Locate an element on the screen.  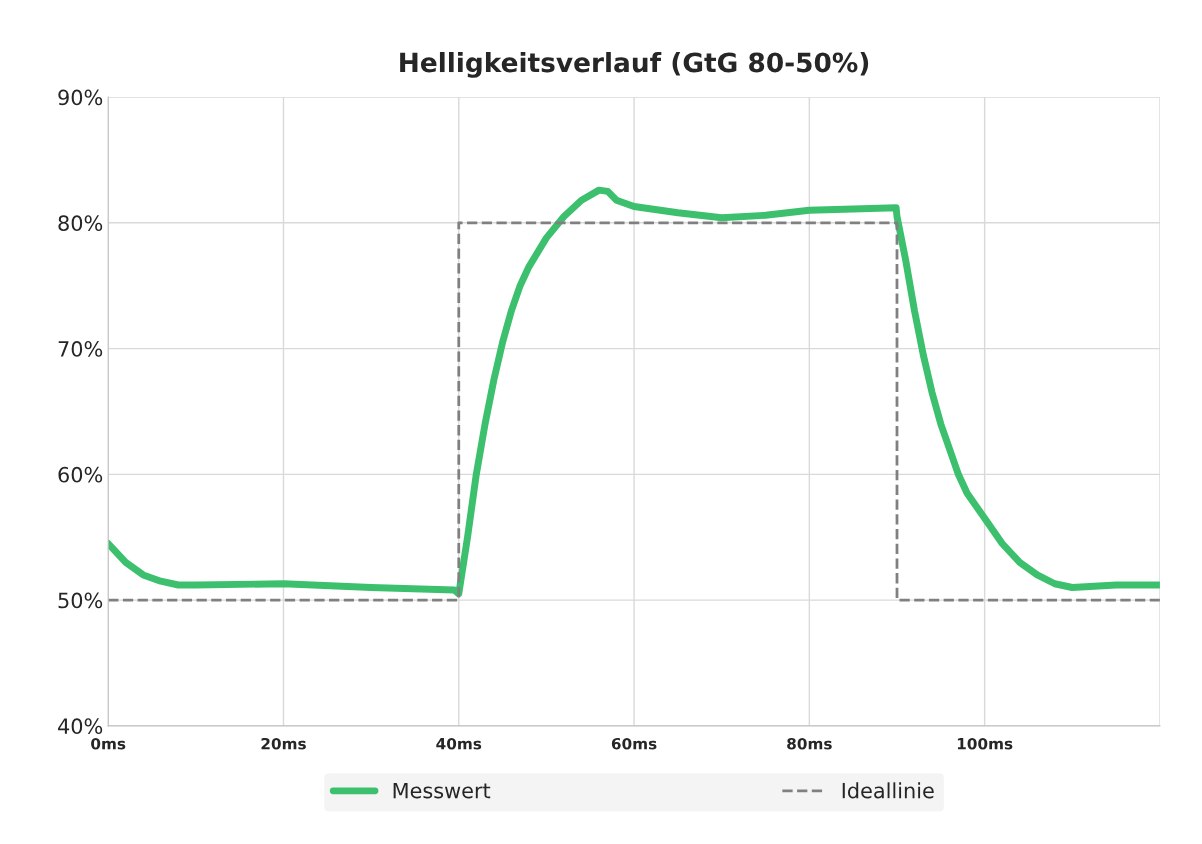
x-tick-label: 100ms is located at coordinates (985, 743).